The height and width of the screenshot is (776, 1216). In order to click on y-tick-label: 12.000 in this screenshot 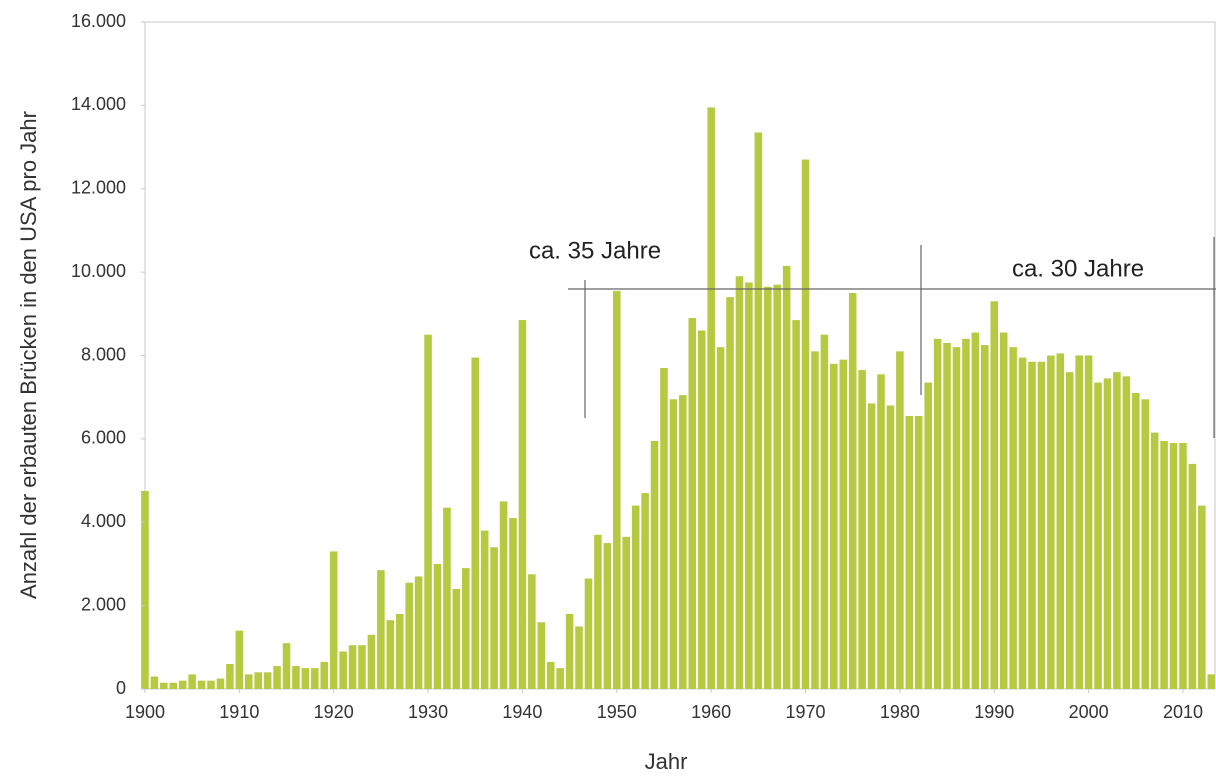, I will do `click(98, 188)`.